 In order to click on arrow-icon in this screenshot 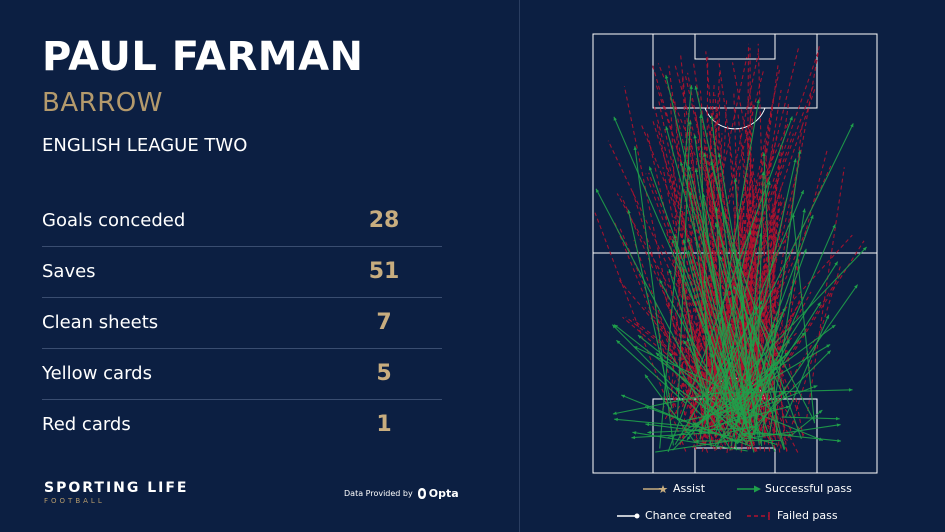, I will do `click(749, 488)`.